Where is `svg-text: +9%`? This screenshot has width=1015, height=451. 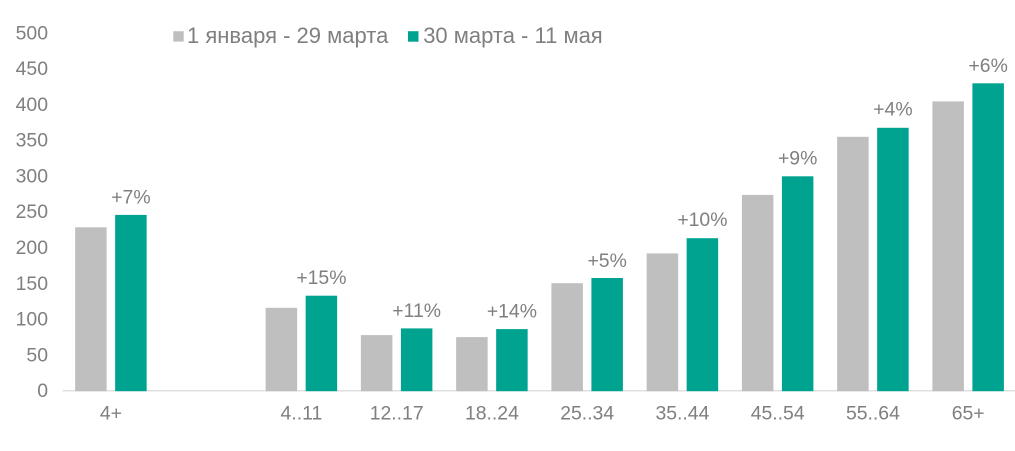
svg-text: +9% is located at coordinates (797, 159).